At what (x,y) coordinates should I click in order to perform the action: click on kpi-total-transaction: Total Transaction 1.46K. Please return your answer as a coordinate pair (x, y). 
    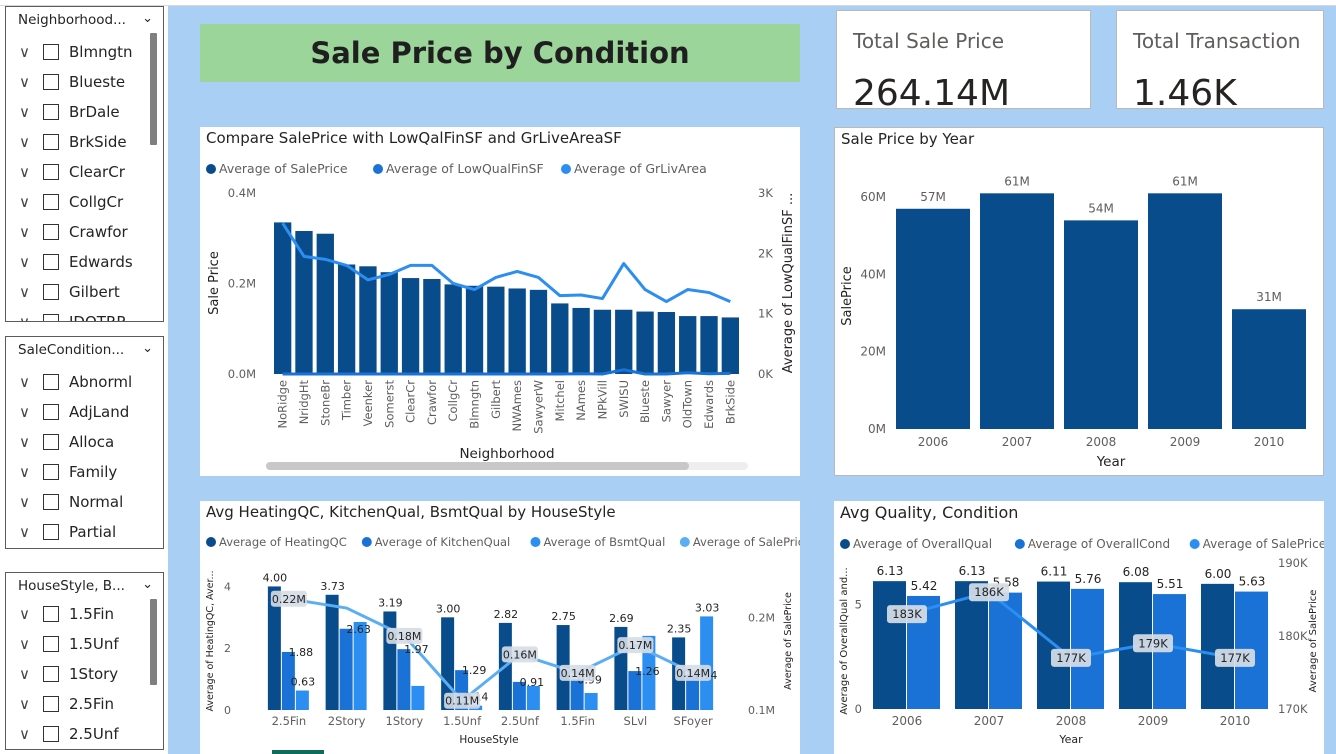
    Looking at the image, I should click on (1220, 62).